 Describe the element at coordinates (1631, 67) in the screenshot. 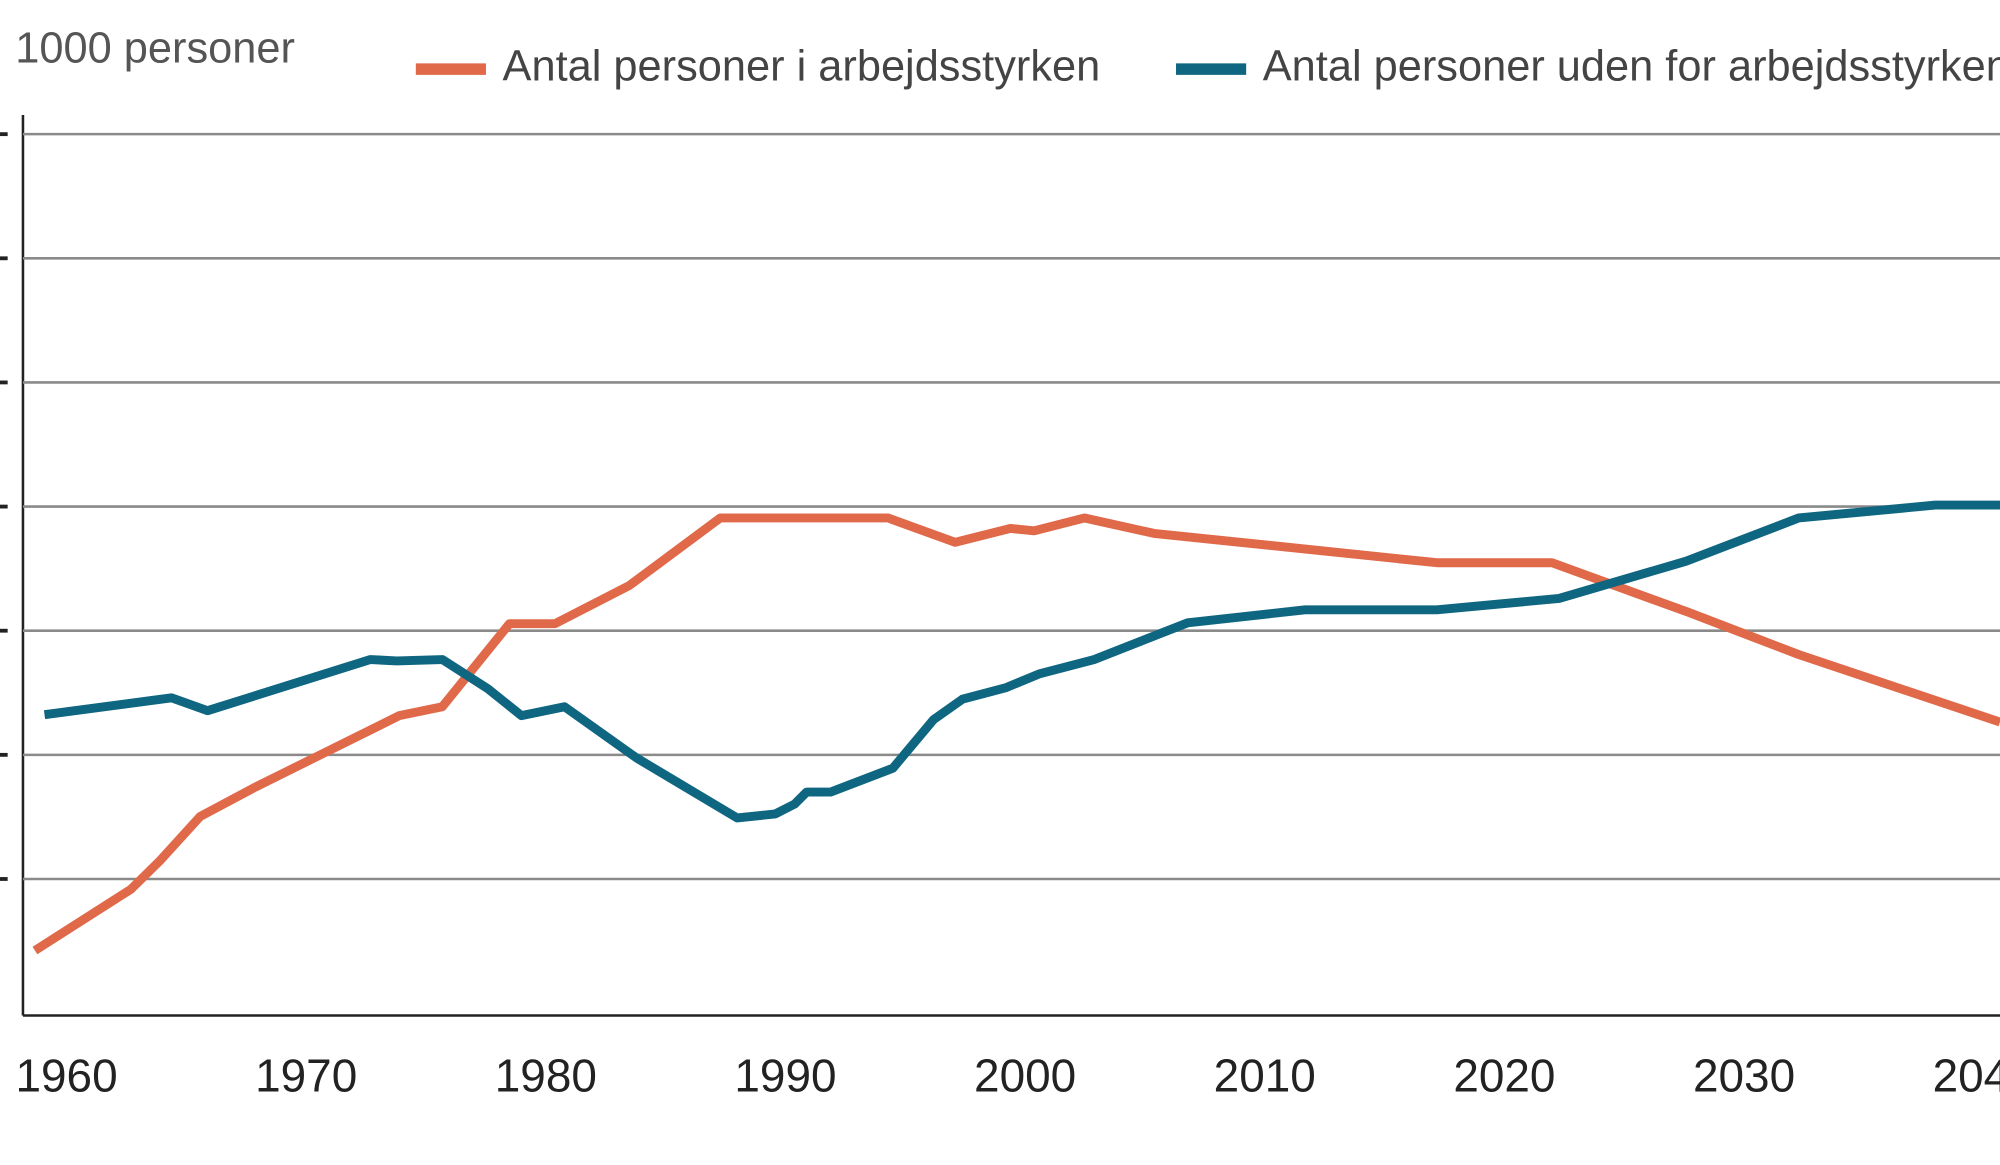

I see `legend-label: Antal personer uden for arbejdsstyrken` at that location.